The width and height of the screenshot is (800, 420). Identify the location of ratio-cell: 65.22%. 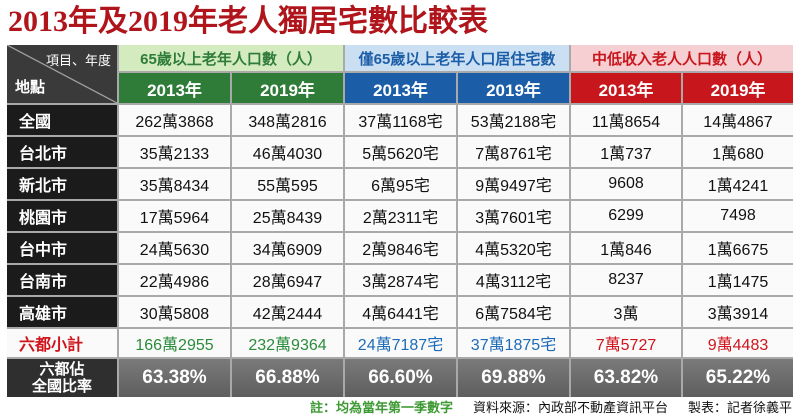
(738, 378).